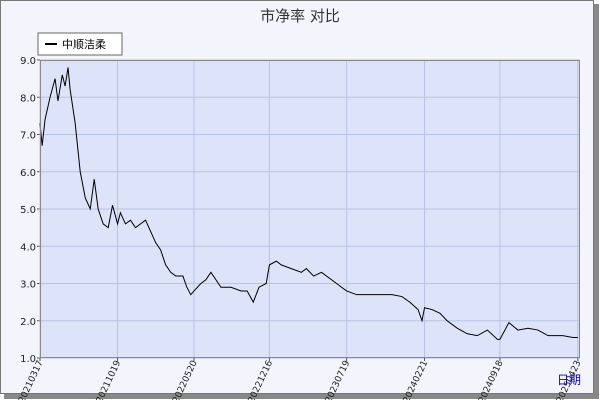 This screenshot has height=404, width=600. I want to click on y-tick-label: 8.0, so click(28, 98).